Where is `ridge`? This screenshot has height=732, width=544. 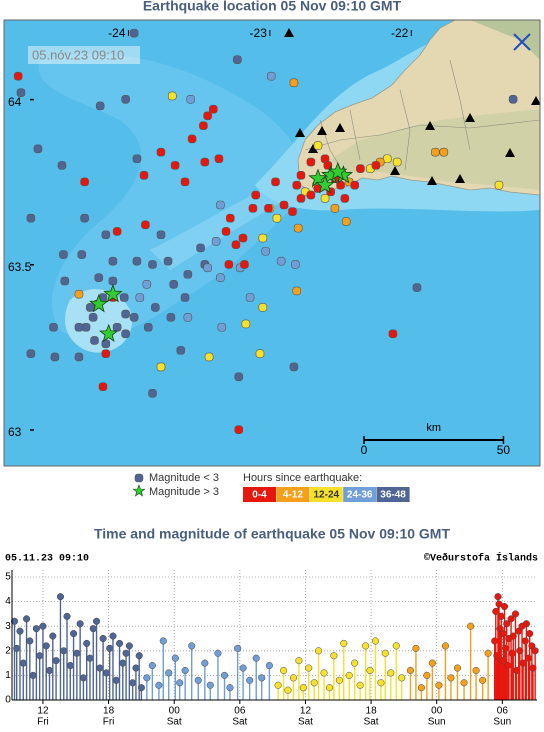
ridge is located at coordinates (225, 222).